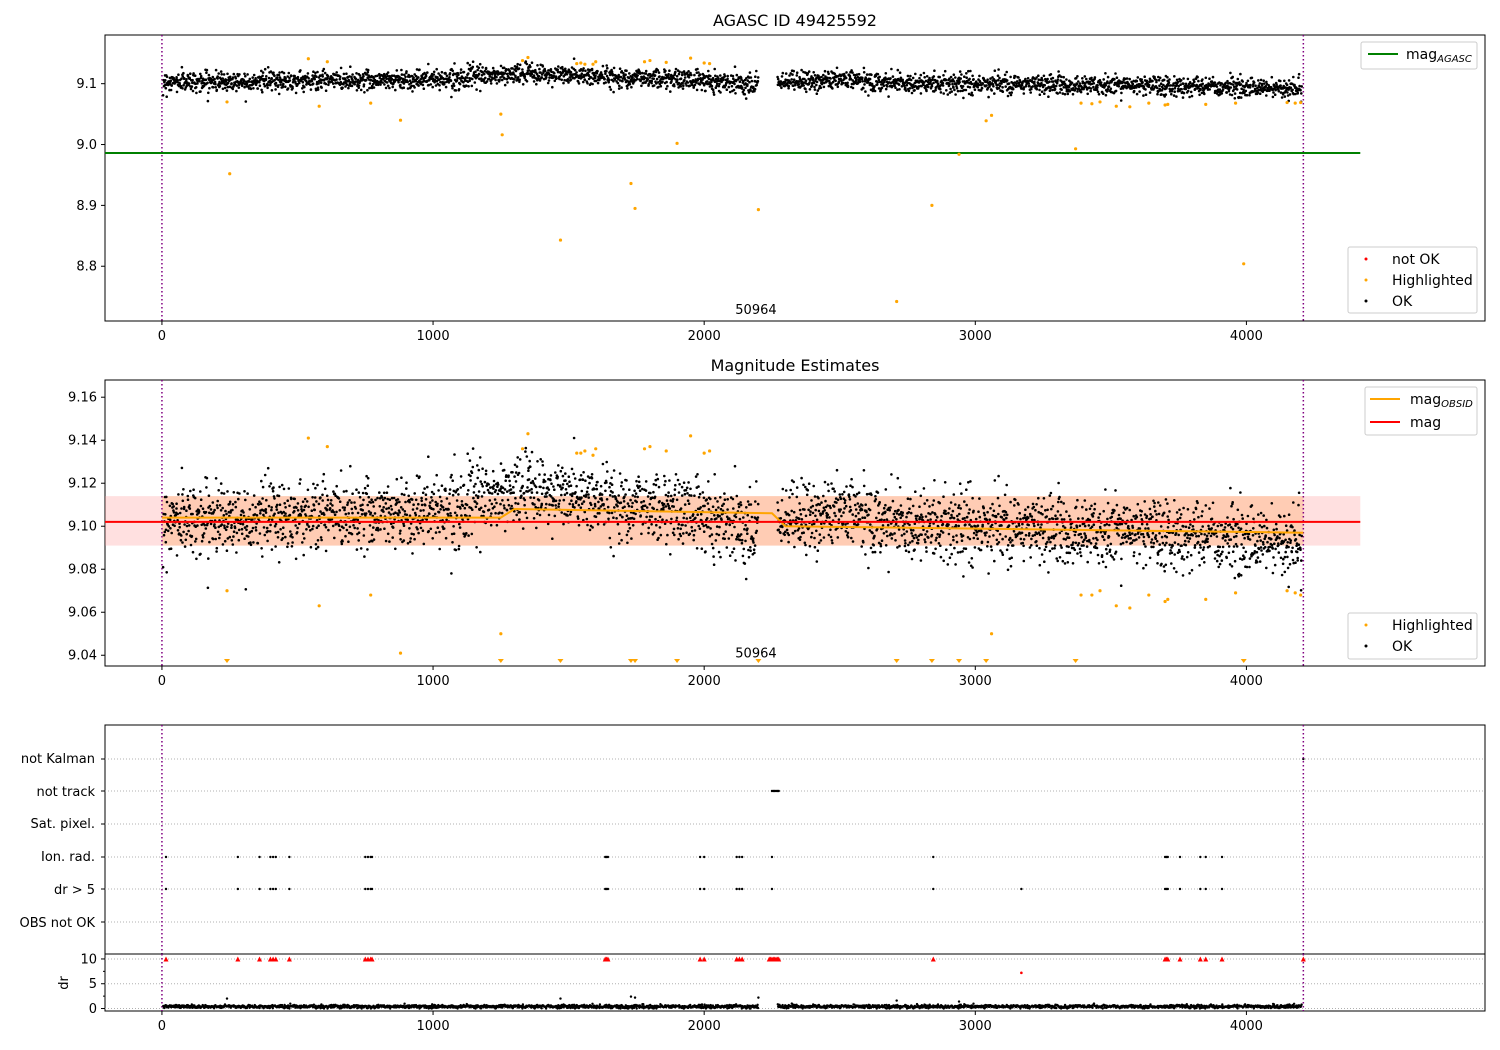  Describe the element at coordinates (86, 206) in the screenshot. I see `y-tick-label-1: 8.9` at that location.